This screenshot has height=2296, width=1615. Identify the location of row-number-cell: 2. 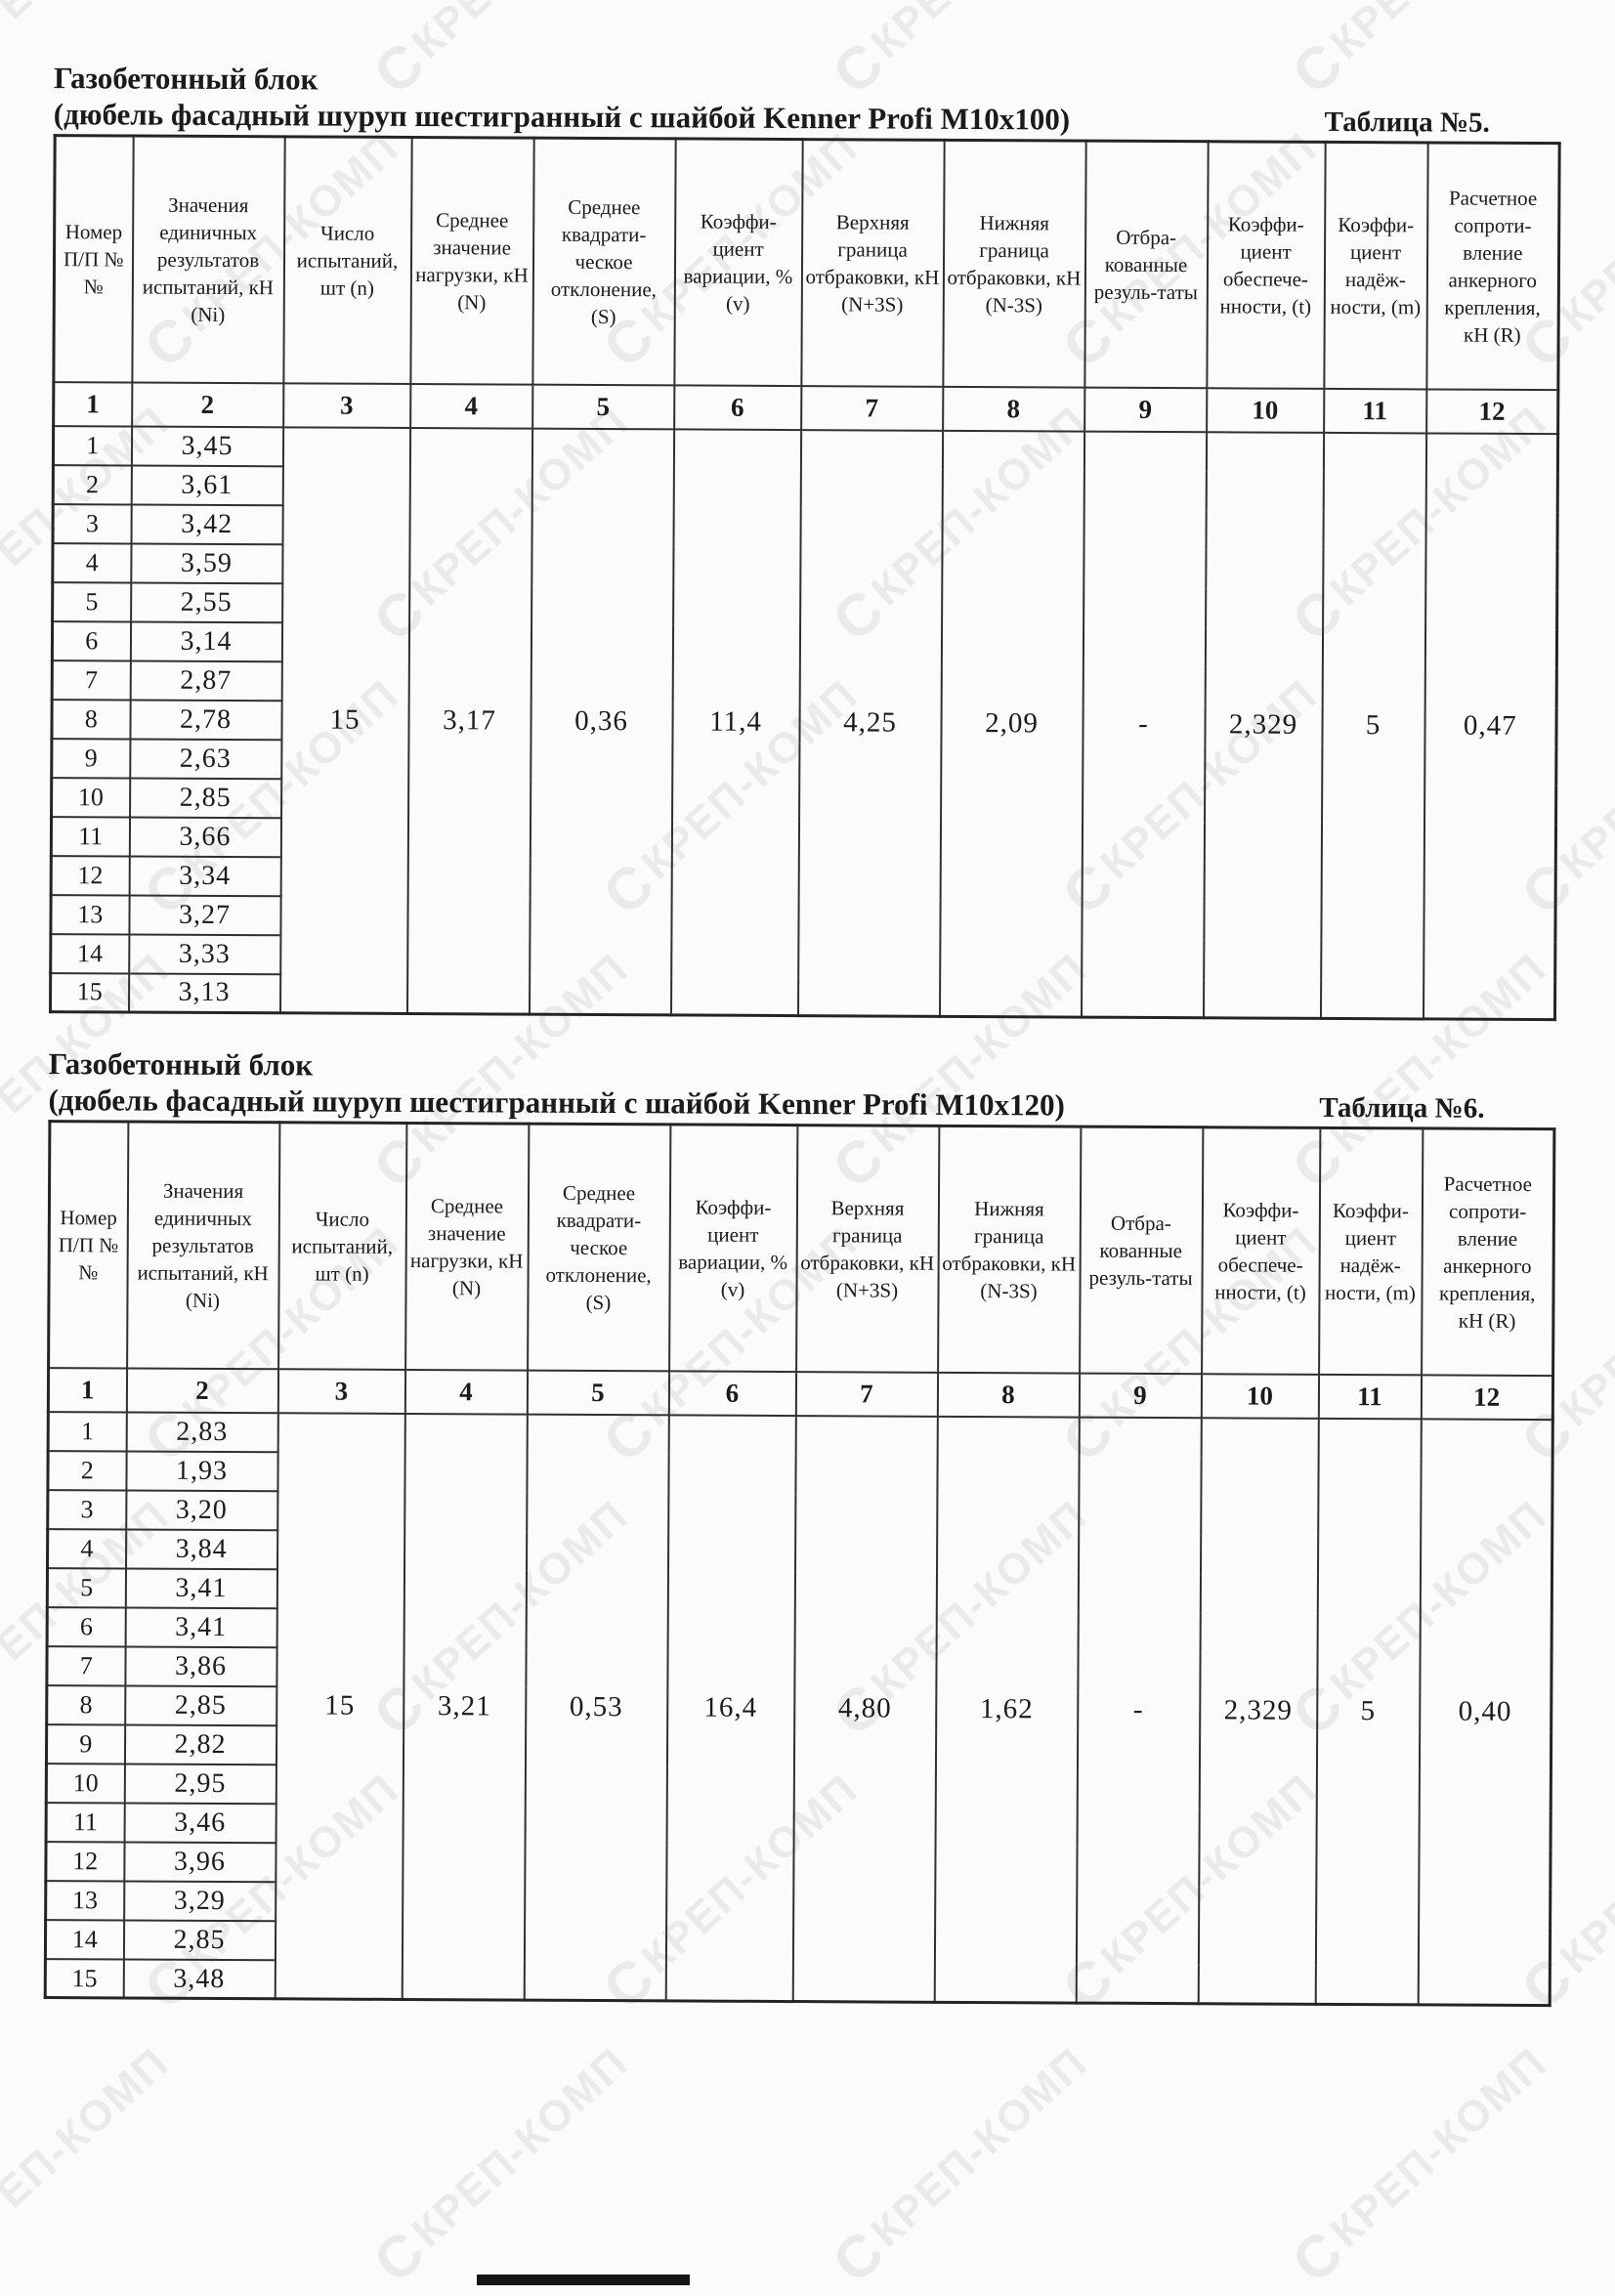
(92, 485).